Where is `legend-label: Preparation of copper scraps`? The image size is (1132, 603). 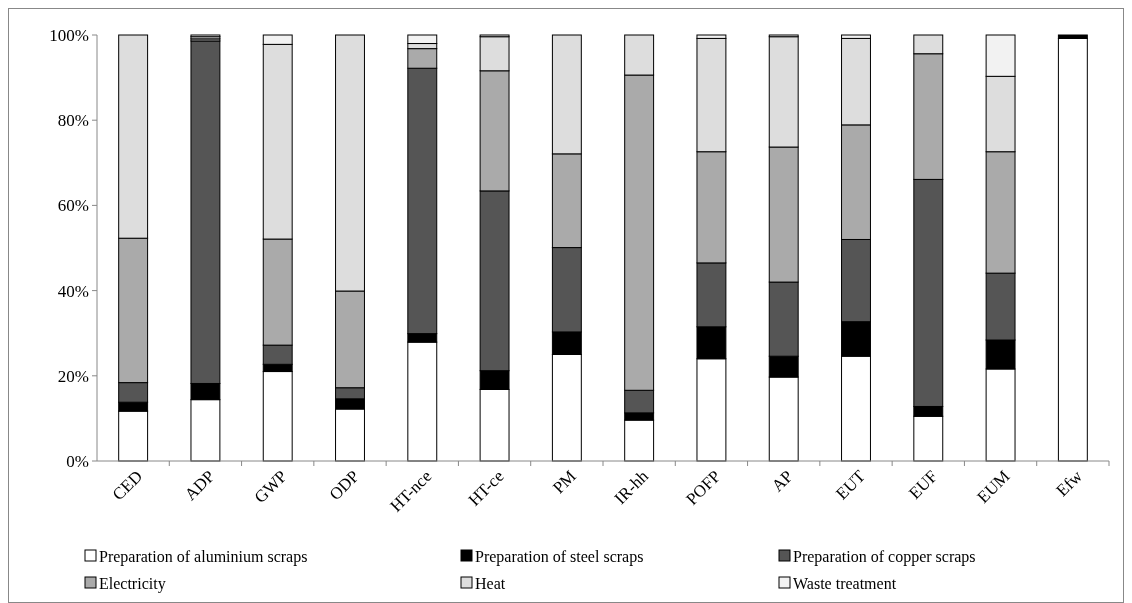
legend-label: Preparation of copper scraps is located at coordinates (884, 556).